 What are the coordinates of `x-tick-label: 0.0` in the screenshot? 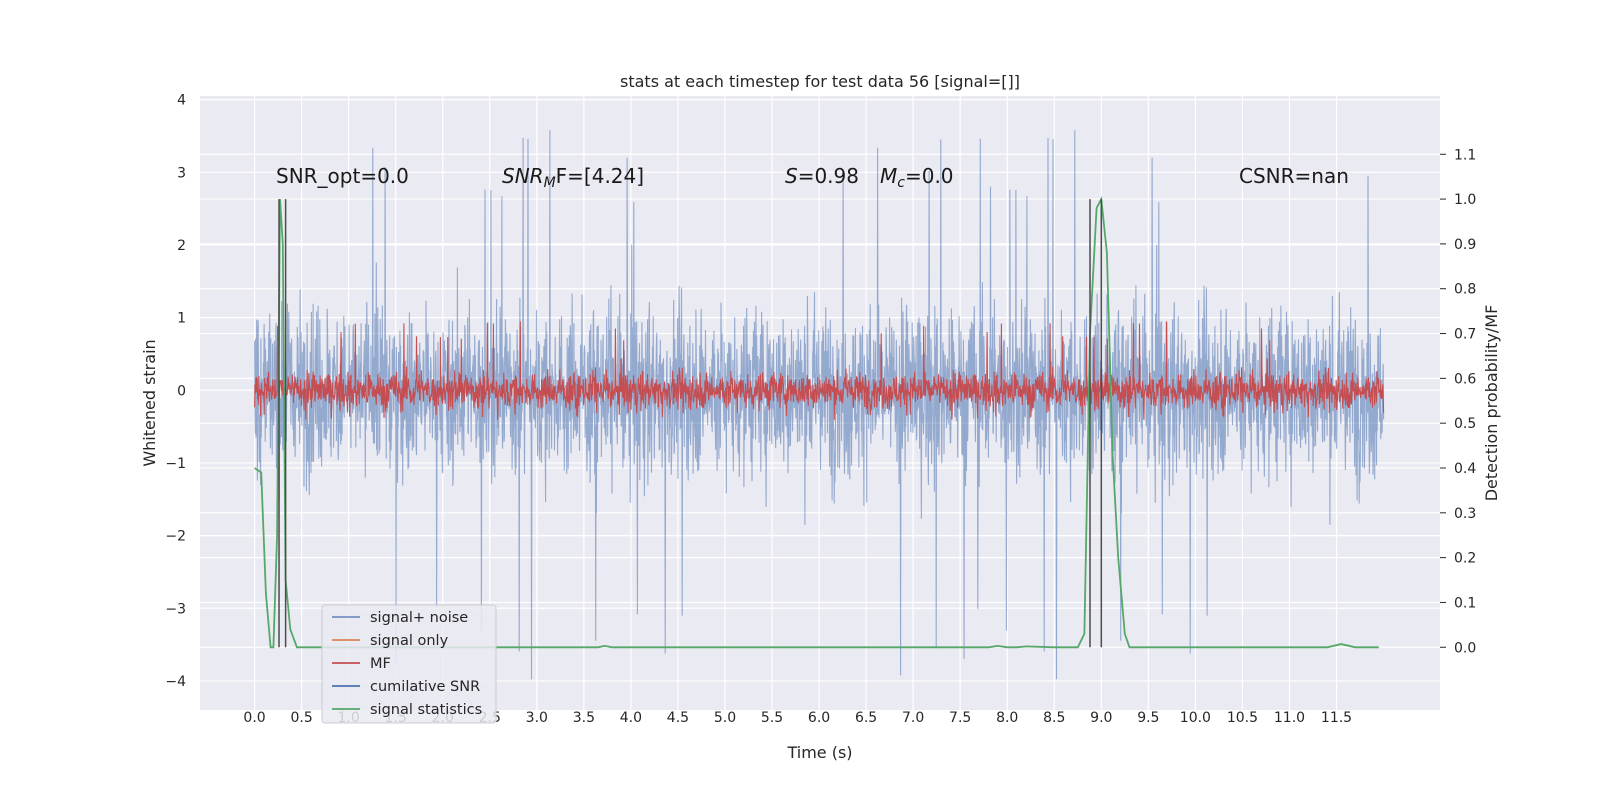 It's located at (254, 718).